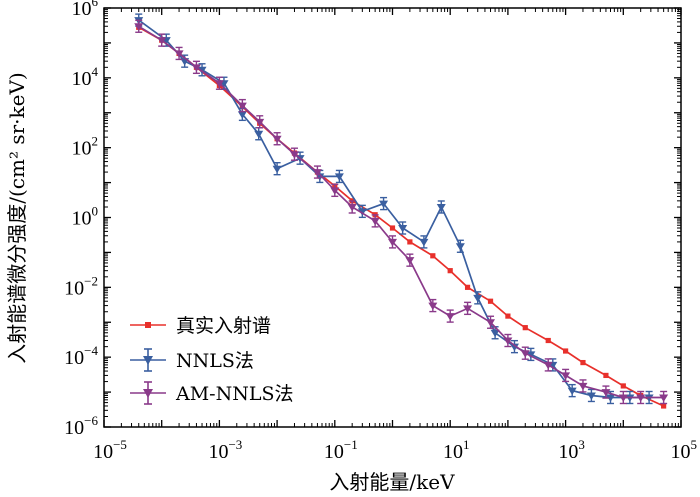  What do you see at coordinates (456, 450) in the screenshot?
I see `x-tick-label: 10¹` at bounding box center [456, 450].